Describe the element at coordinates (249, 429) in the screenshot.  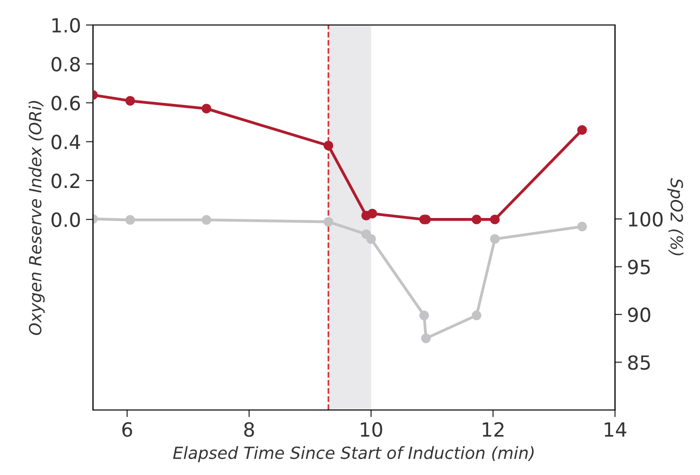
I see `x-tick-label: 8` at that location.